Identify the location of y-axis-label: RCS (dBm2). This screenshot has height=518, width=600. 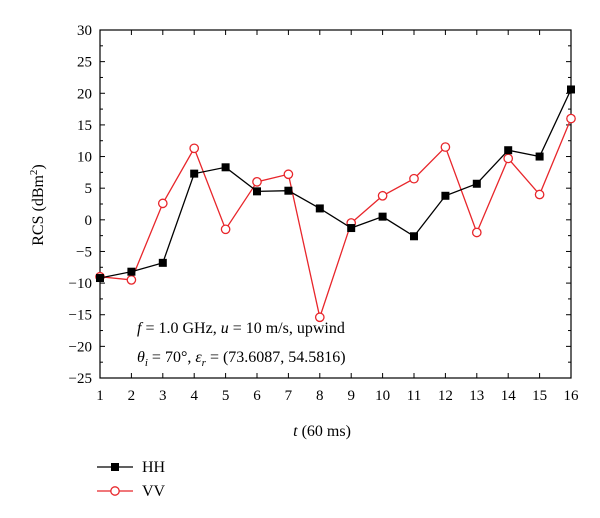
(37, 205).